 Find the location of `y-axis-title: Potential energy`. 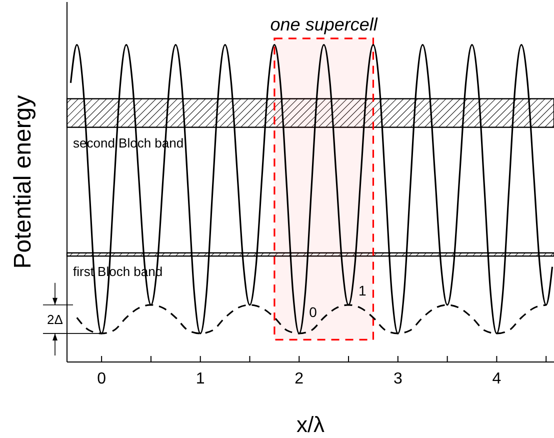

y-axis-title: Potential energy is located at coordinates (23, 182).